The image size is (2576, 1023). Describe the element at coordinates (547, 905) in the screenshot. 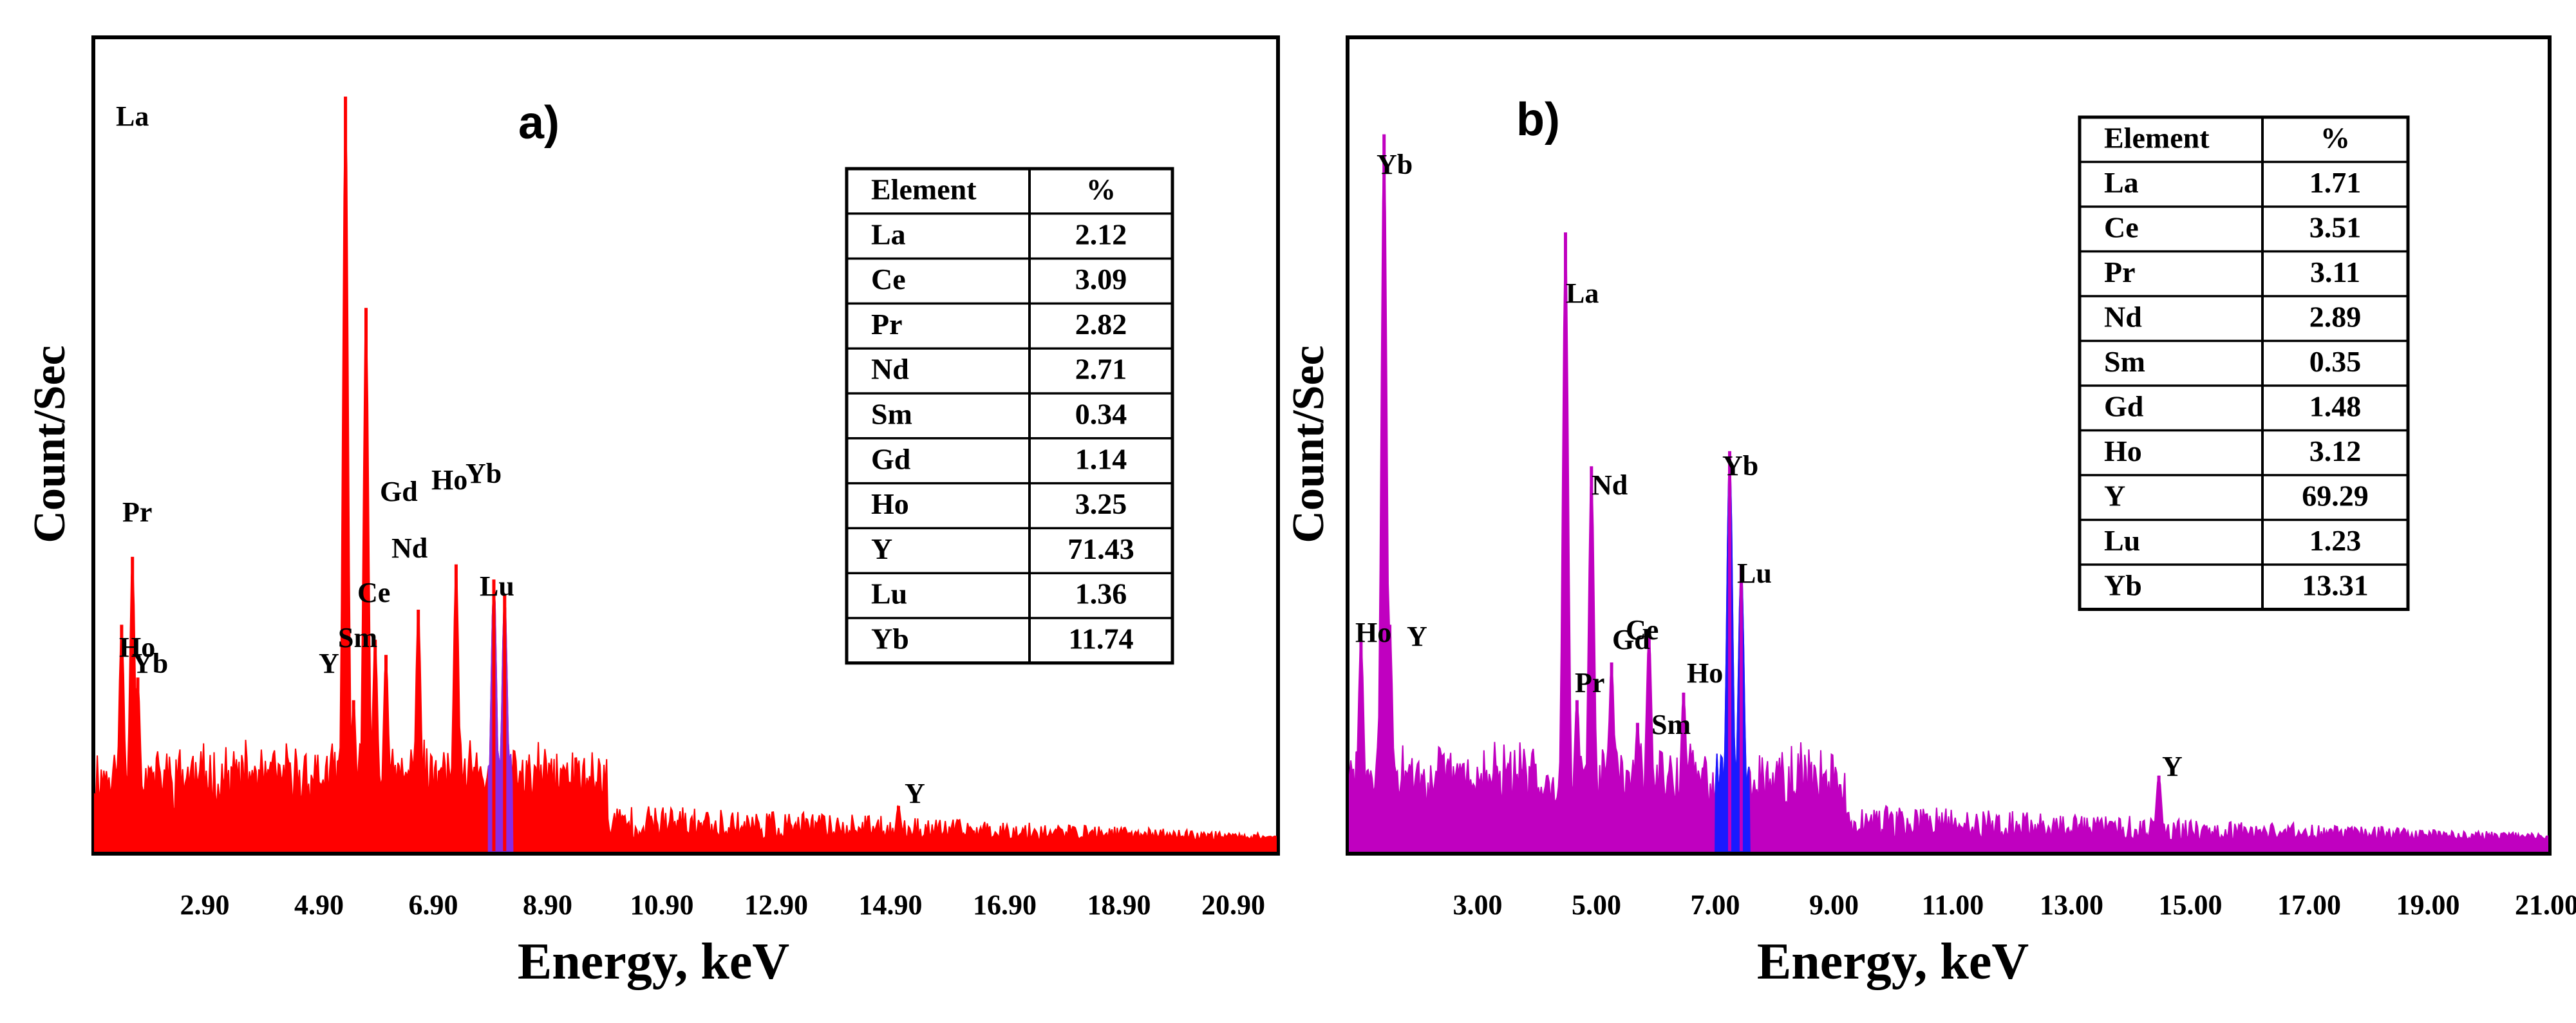

I see `x-tick-label: 8.90` at that location.